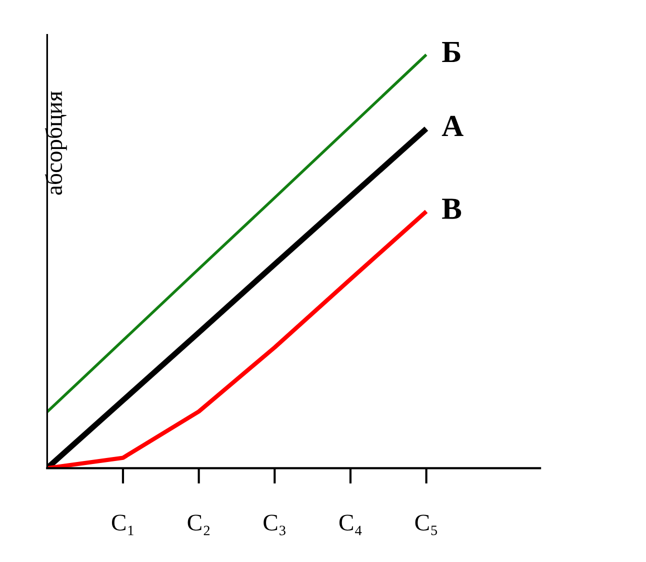 The image size is (646, 562). Describe the element at coordinates (452, 208) in the screenshot. I see `series-label: В` at that location.